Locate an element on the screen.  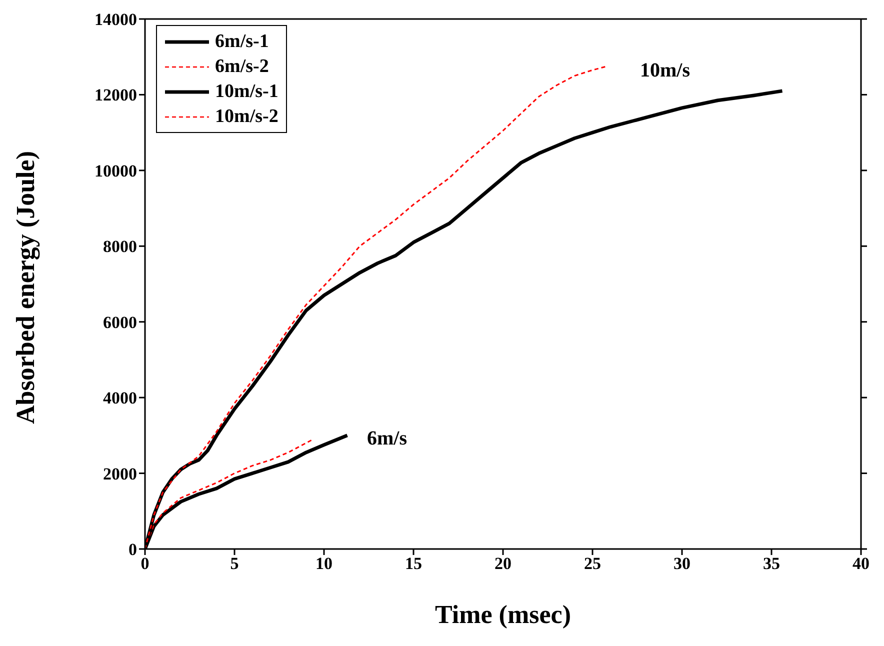
x-axis-title: Time (msec) is located at coordinates (503, 614).